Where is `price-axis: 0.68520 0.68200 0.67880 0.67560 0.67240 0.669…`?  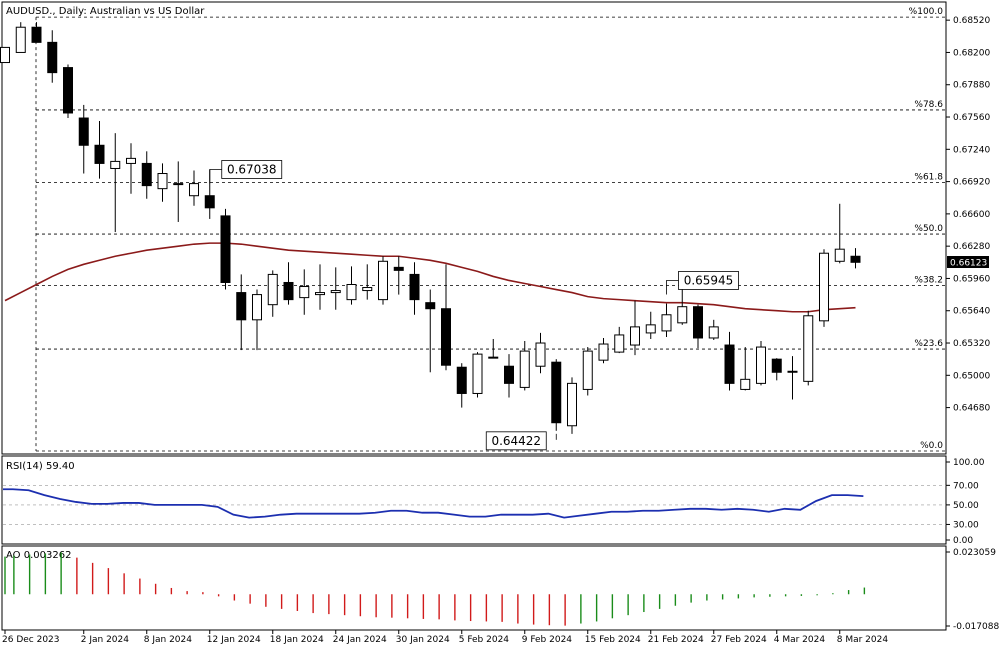 price-axis: 0.68520 0.68200 0.67880 0.67560 0.67240 0.669… is located at coordinates (968, 215).